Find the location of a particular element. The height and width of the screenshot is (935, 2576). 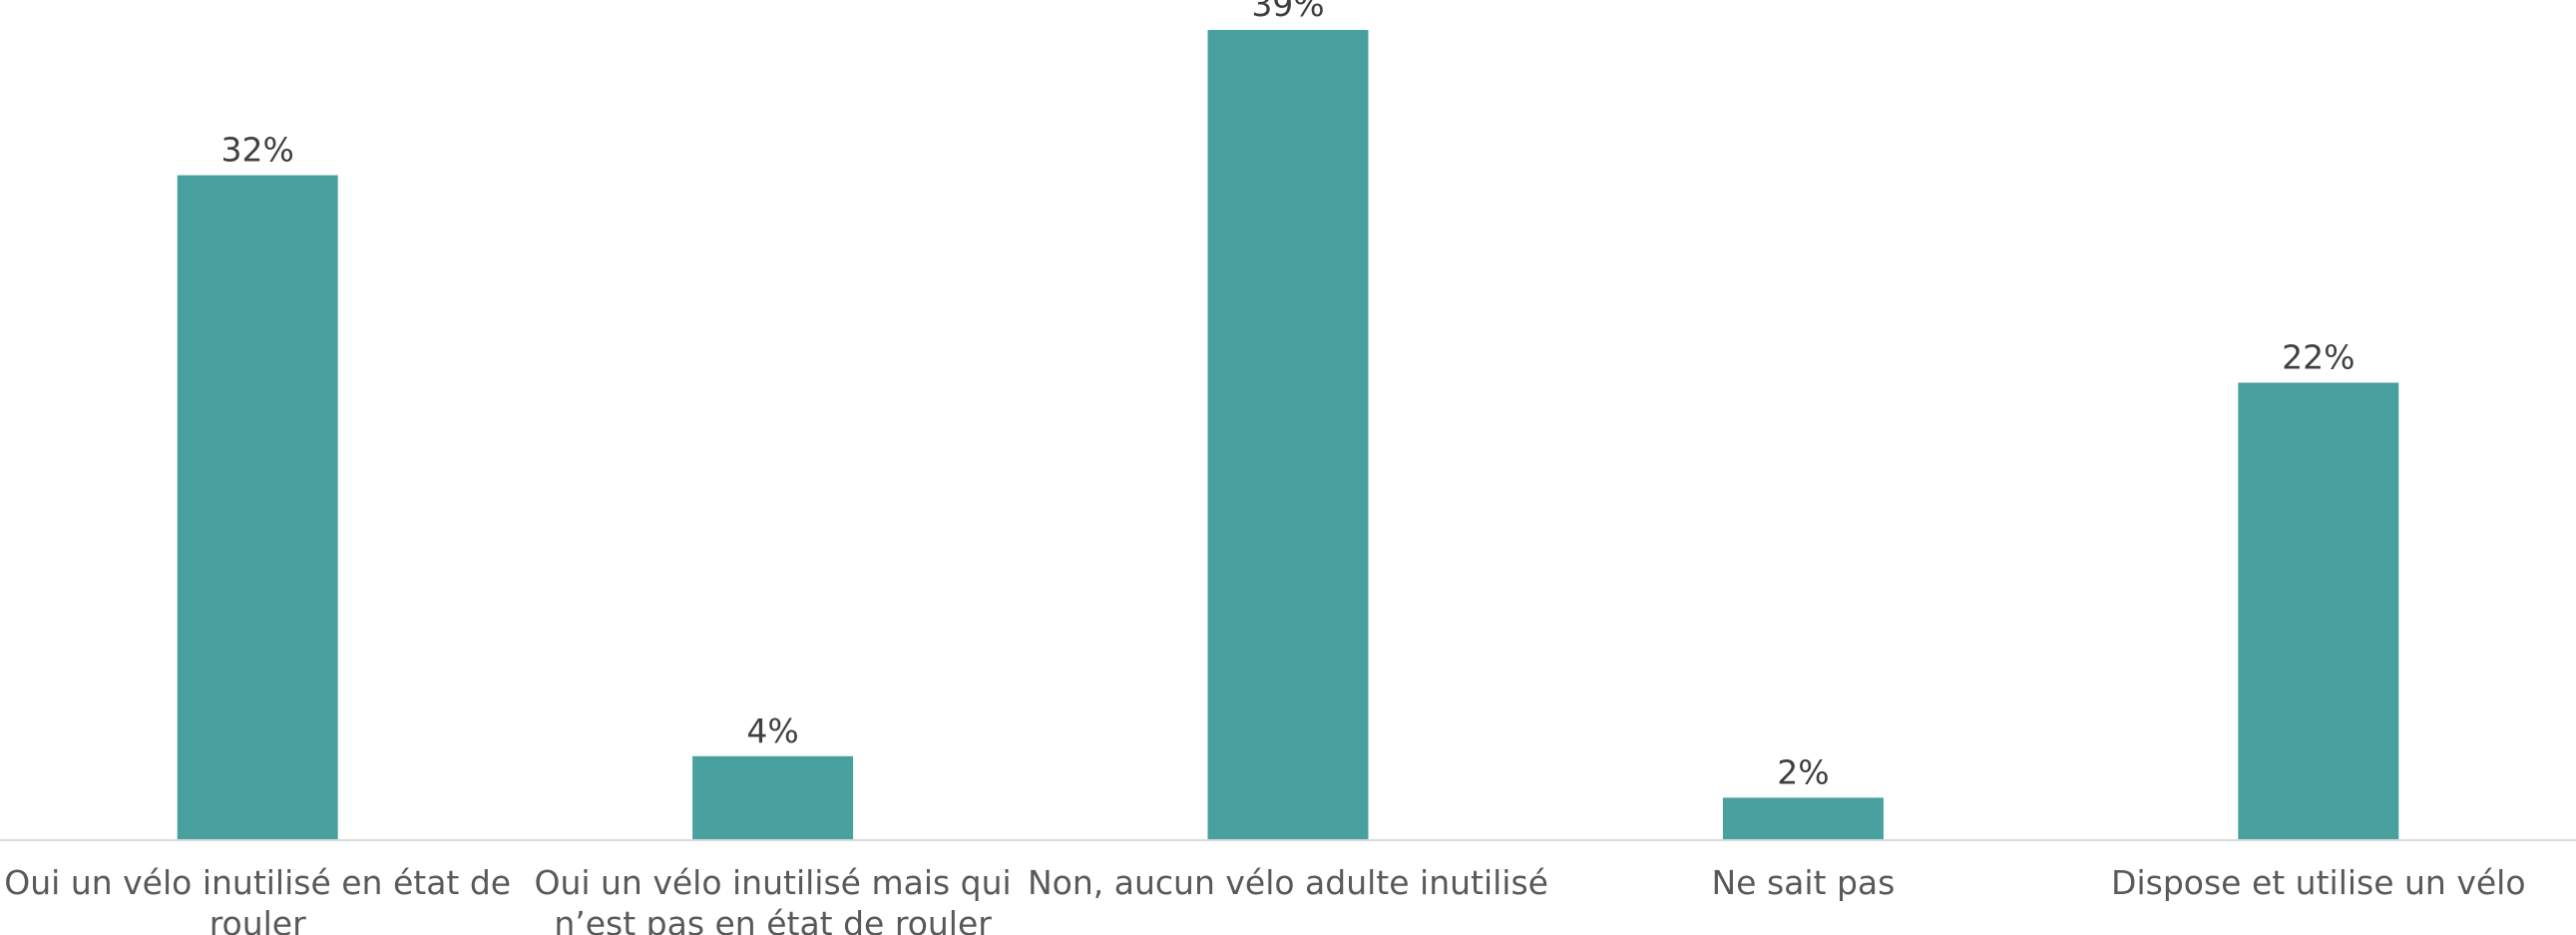

category-label-line: Non, aucun vélo adulte inutilisé is located at coordinates (1288, 883).